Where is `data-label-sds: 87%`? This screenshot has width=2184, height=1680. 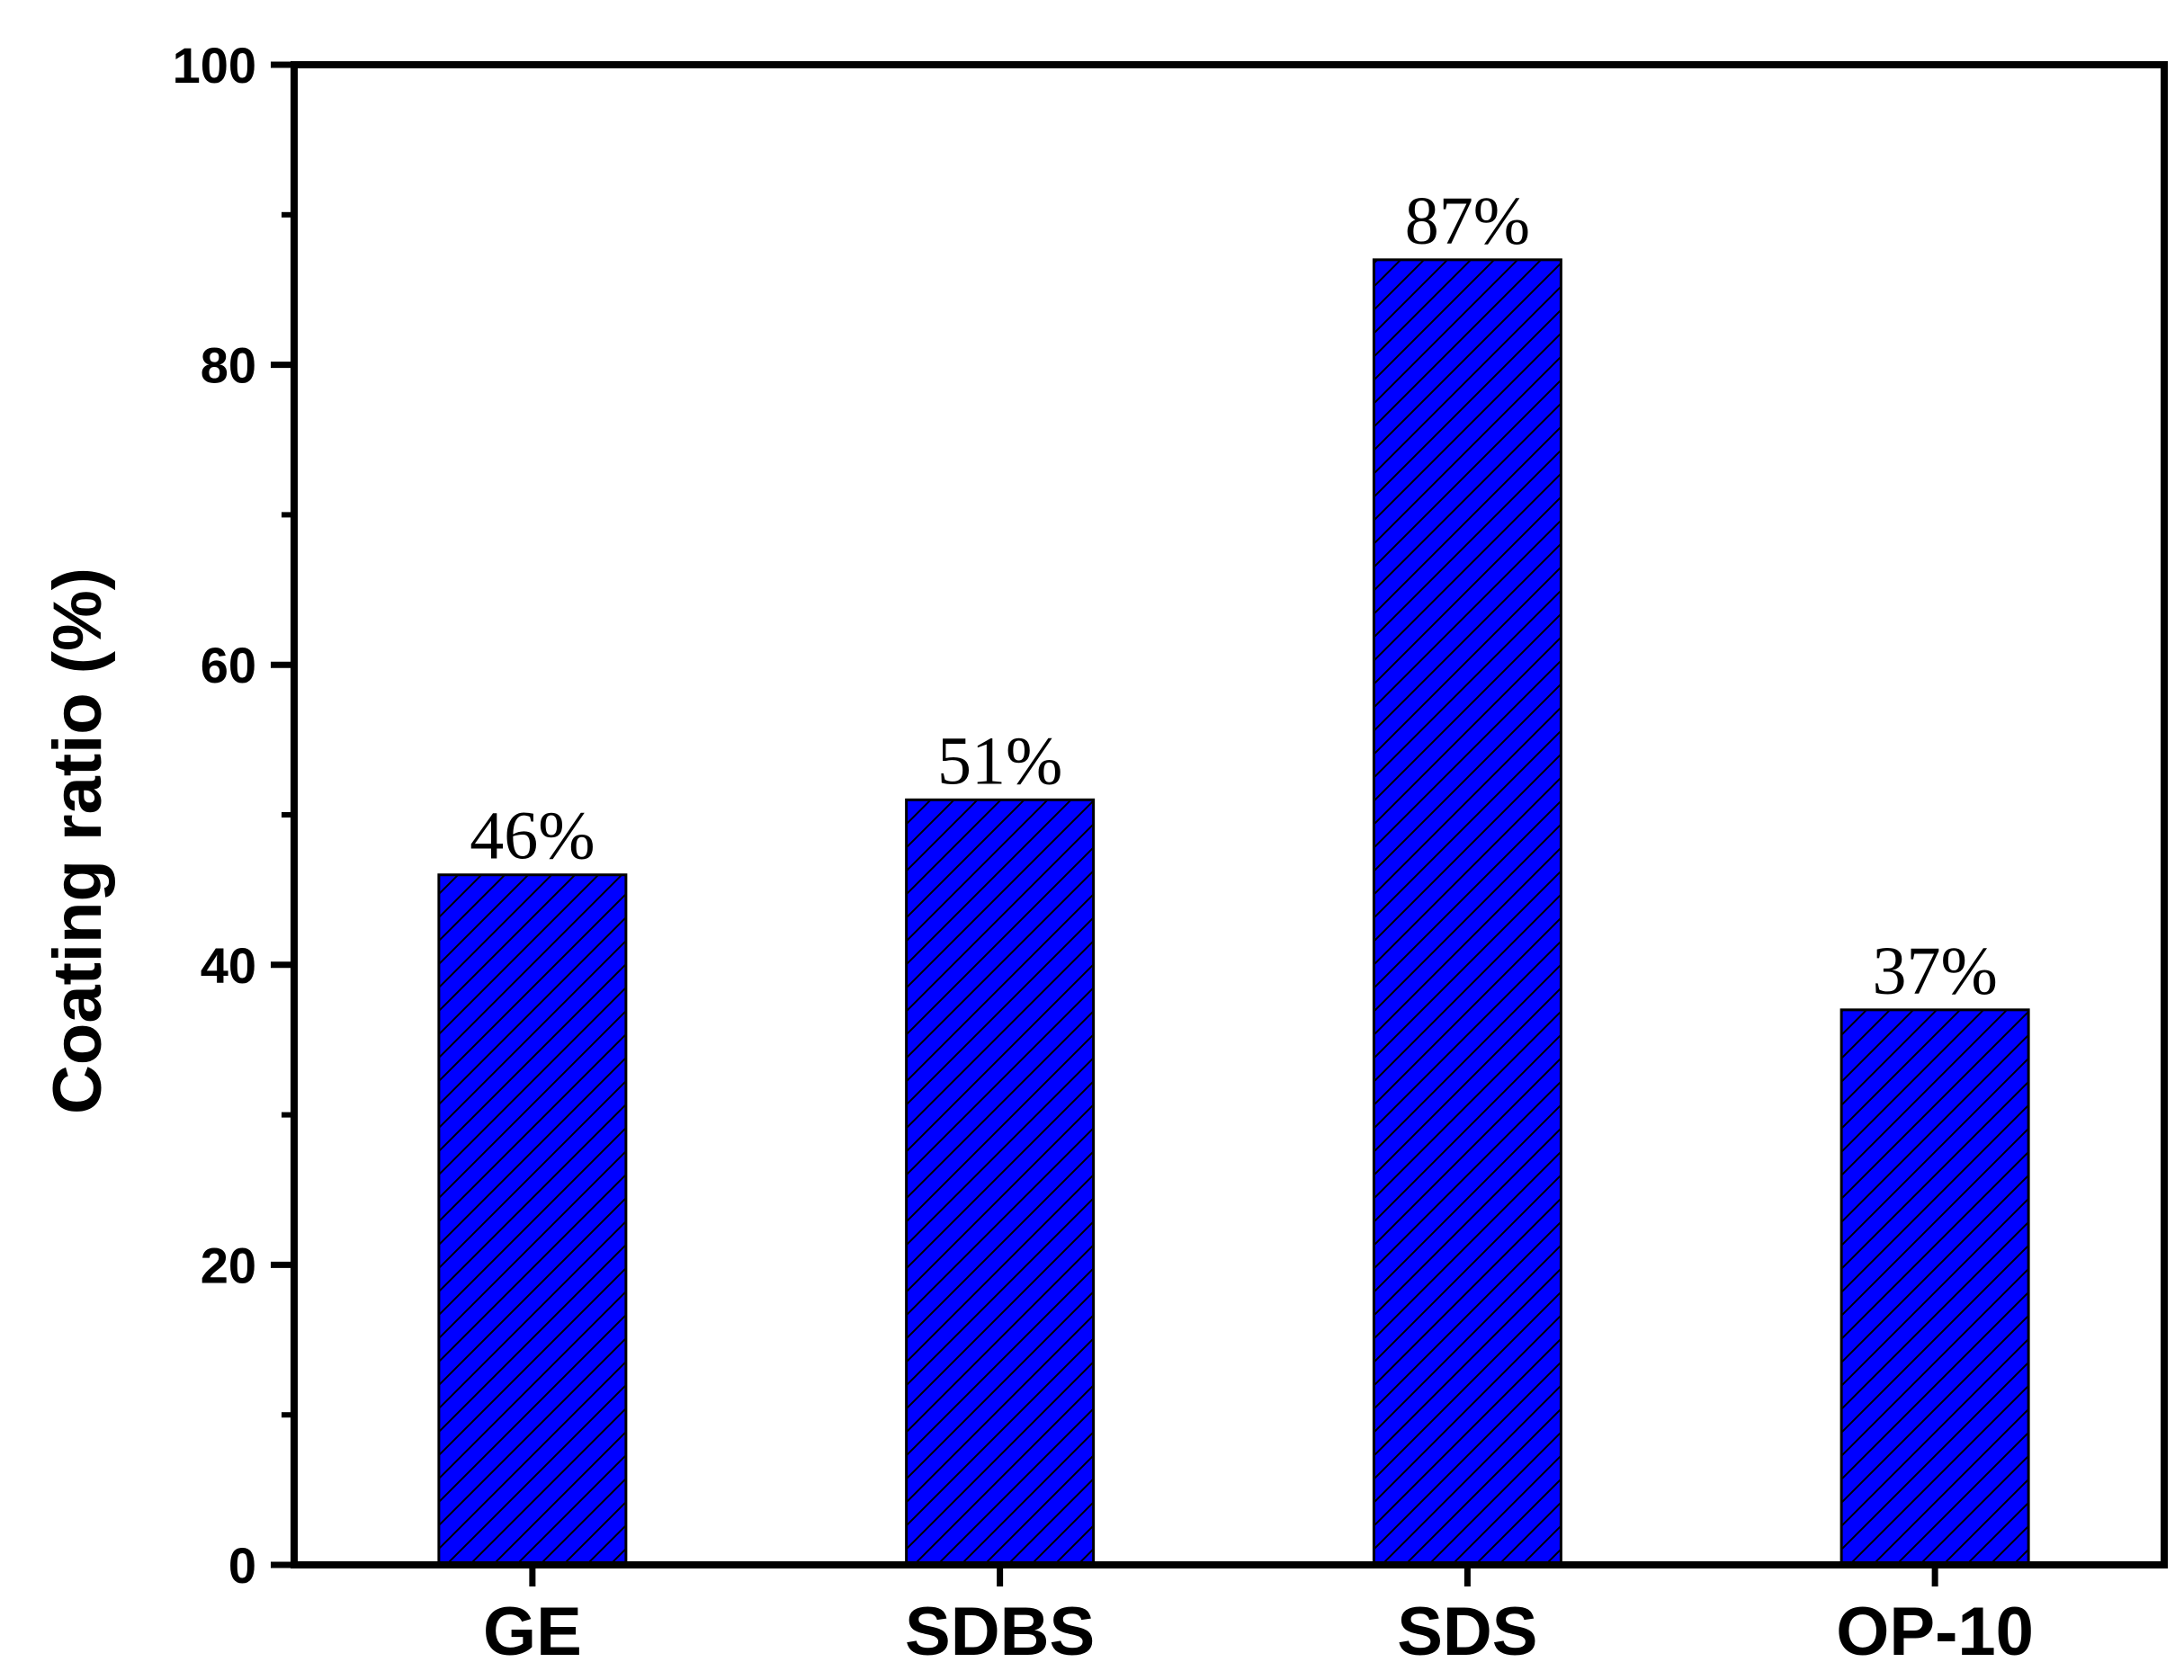
data-label-sds: 87% is located at coordinates (1467, 221).